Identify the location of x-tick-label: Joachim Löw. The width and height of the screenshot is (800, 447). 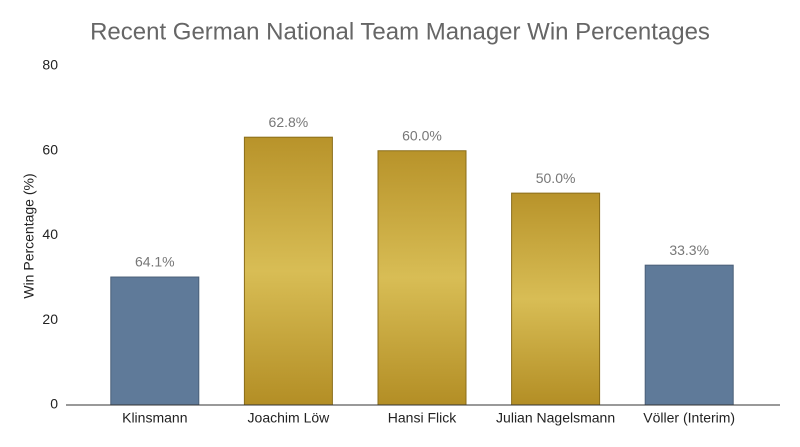
(289, 418).